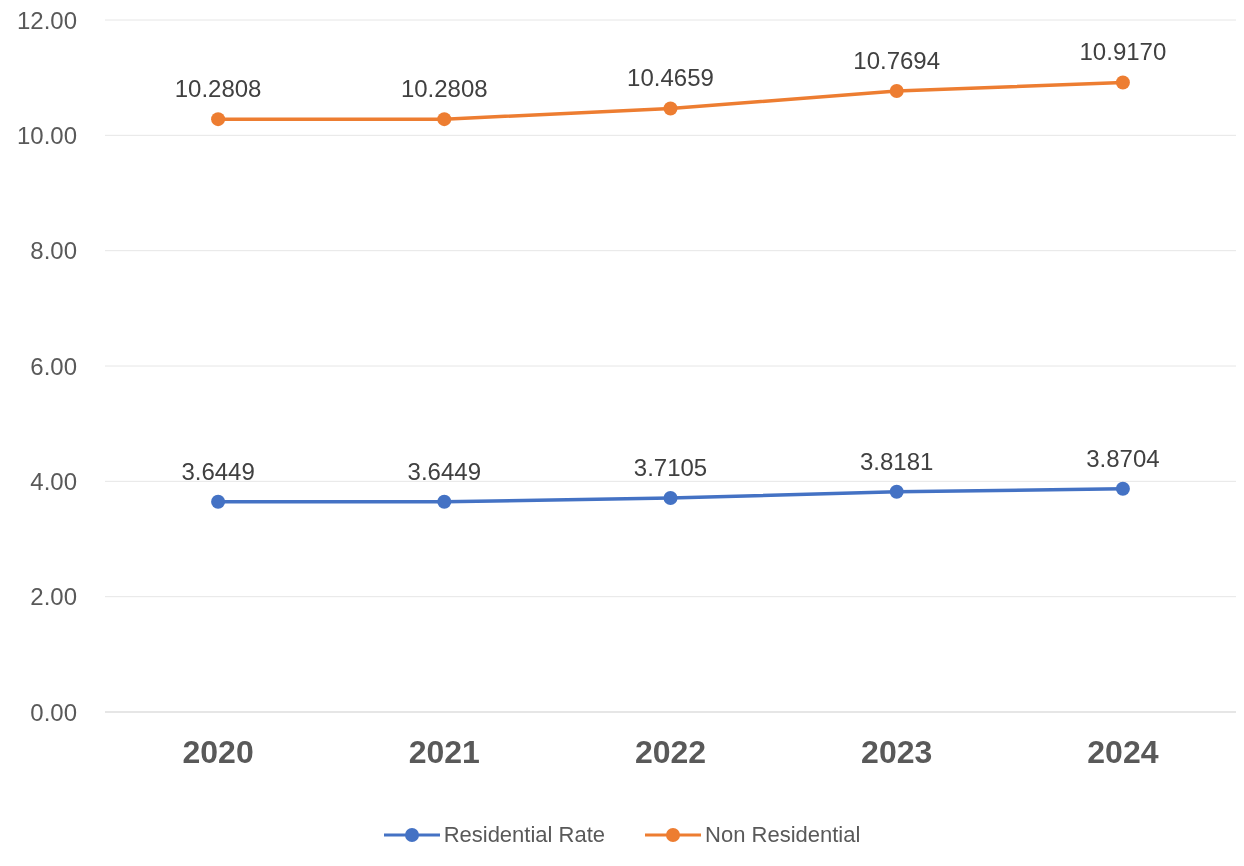  I want to click on data-label: 3.7105, so click(670, 468).